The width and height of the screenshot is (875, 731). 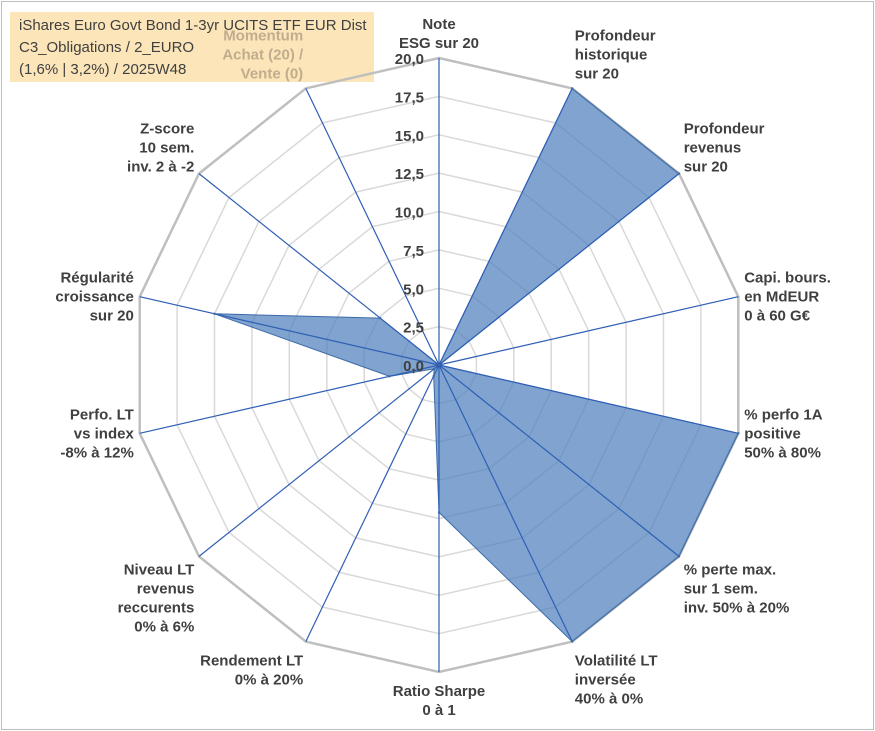 I want to click on axis-label: Note ESG sur 20, so click(x=439, y=34).